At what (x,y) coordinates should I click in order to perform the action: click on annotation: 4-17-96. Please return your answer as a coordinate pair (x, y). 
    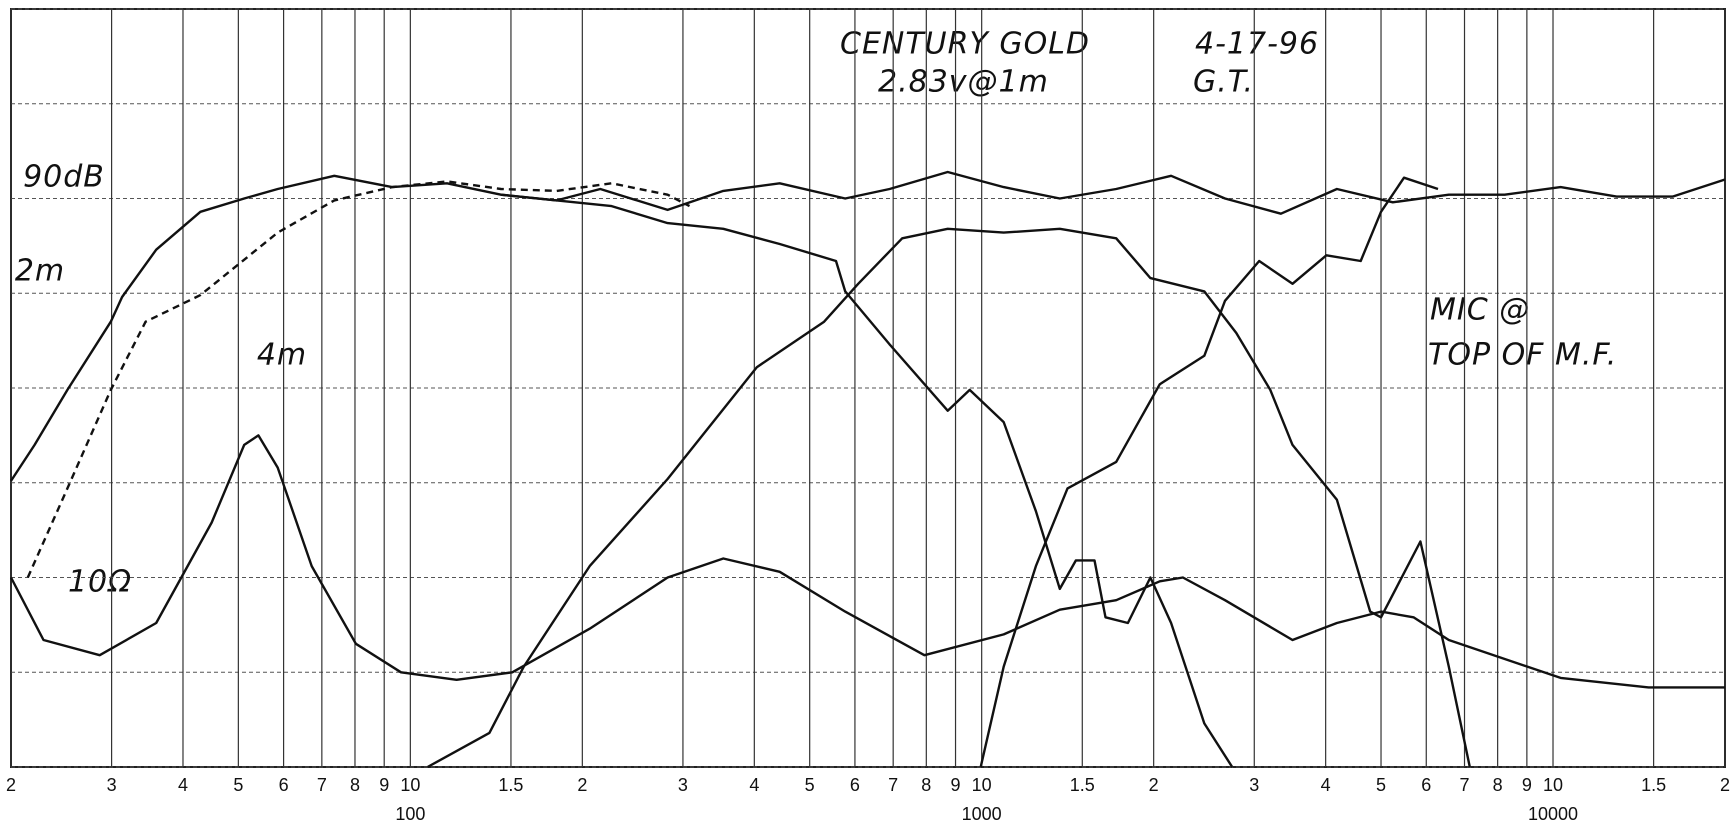
    Looking at the image, I should click on (1257, 44).